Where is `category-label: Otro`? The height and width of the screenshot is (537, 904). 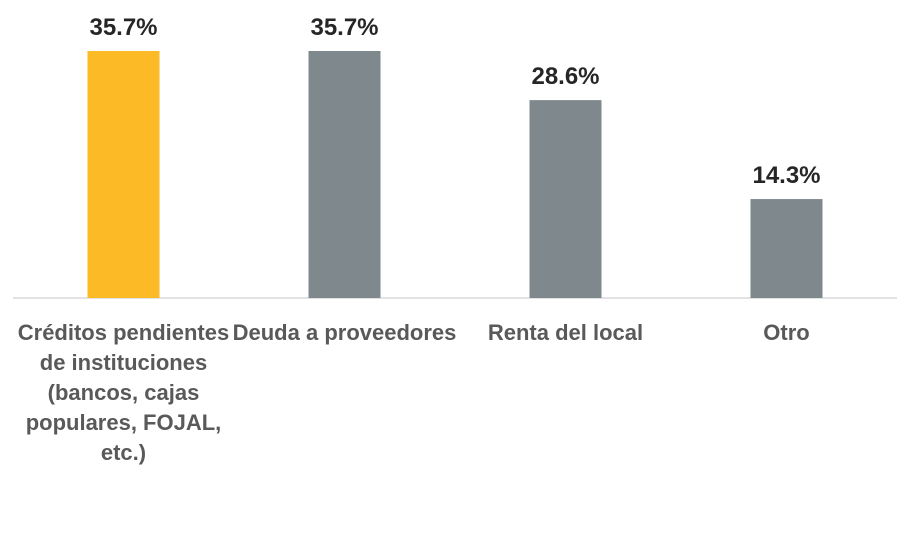 category-label: Otro is located at coordinates (786, 332).